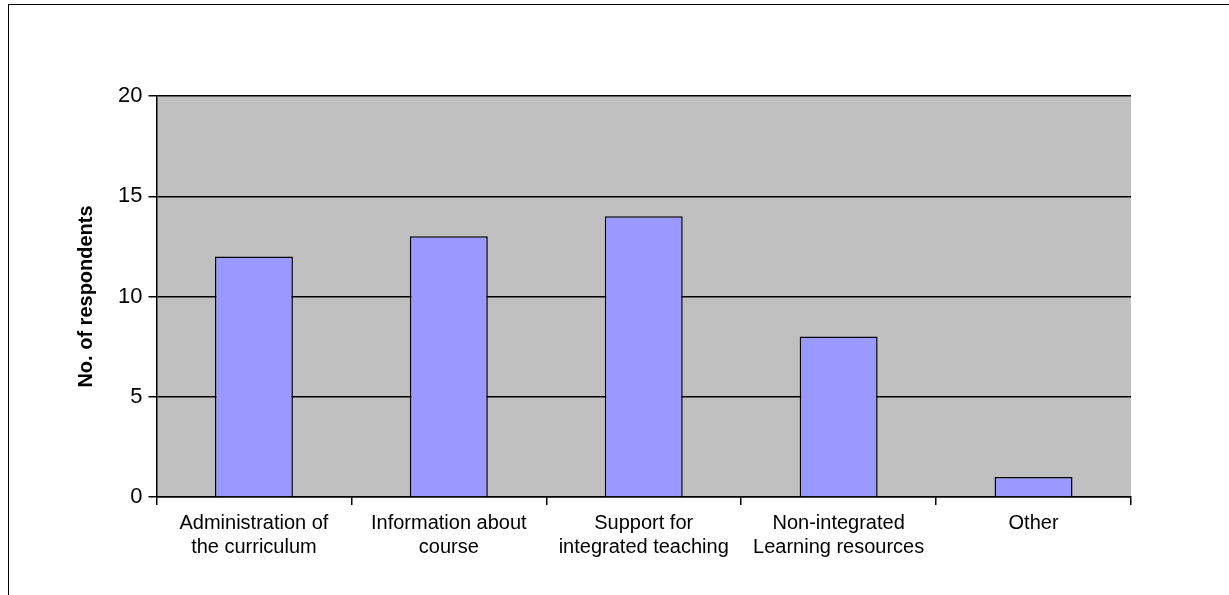 This screenshot has height=595, width=1229. What do you see at coordinates (254, 533) in the screenshot?
I see `x-tick-label: Administration of the curriculum` at bounding box center [254, 533].